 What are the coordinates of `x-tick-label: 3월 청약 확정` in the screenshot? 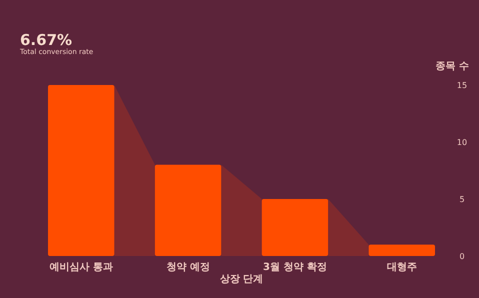 It's located at (294, 267).